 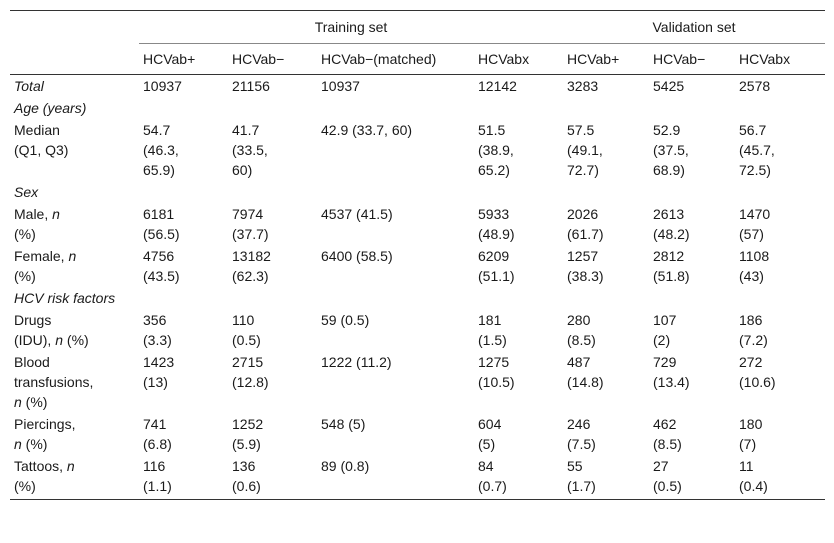 I want to click on table-cell: 55 (1.7), so click(x=606, y=477).